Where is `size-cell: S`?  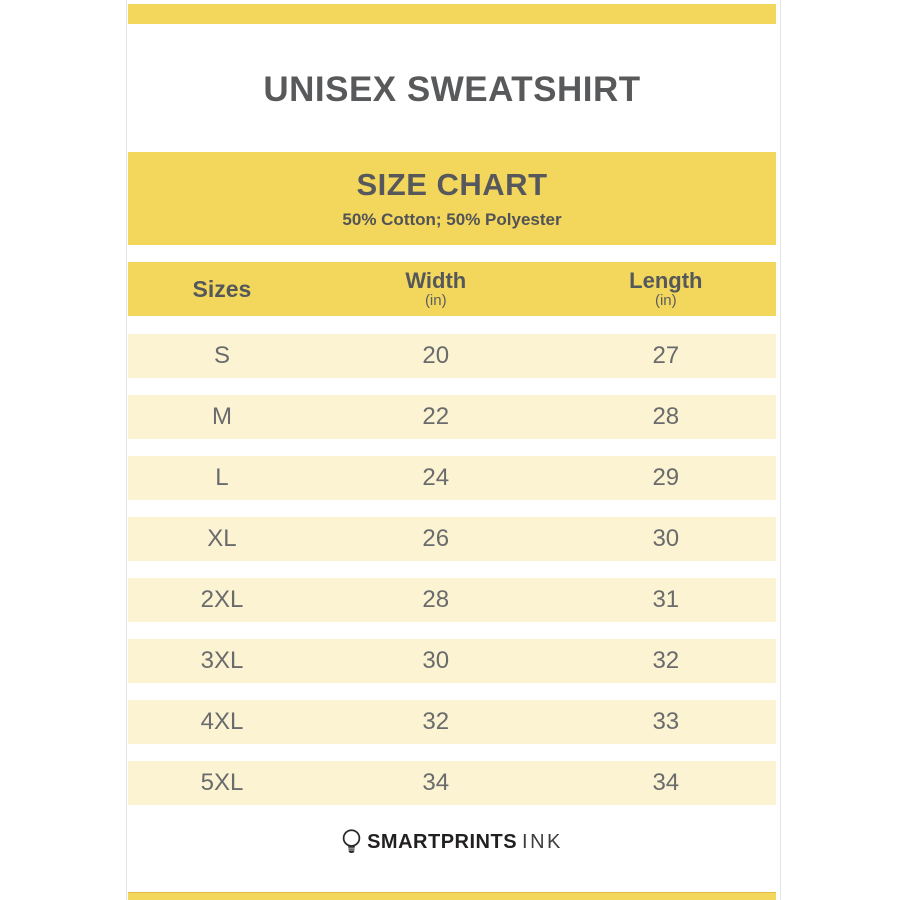
size-cell: S is located at coordinates (221, 355).